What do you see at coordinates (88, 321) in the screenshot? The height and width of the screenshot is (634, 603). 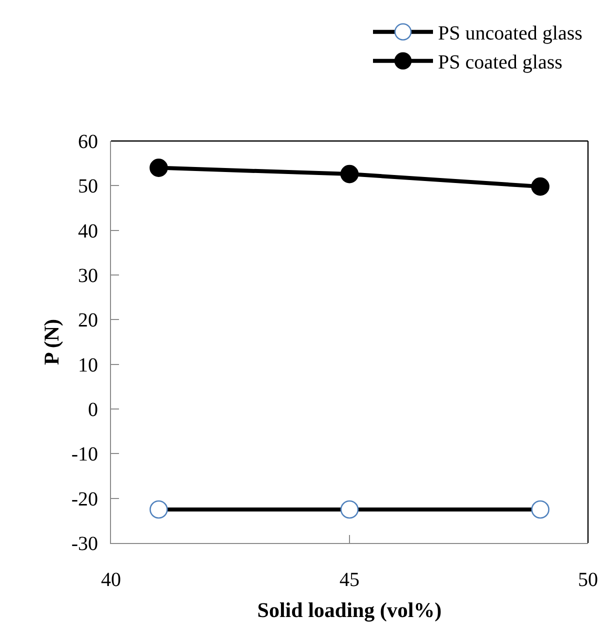 I see `y-tick-label: 20` at bounding box center [88, 321].